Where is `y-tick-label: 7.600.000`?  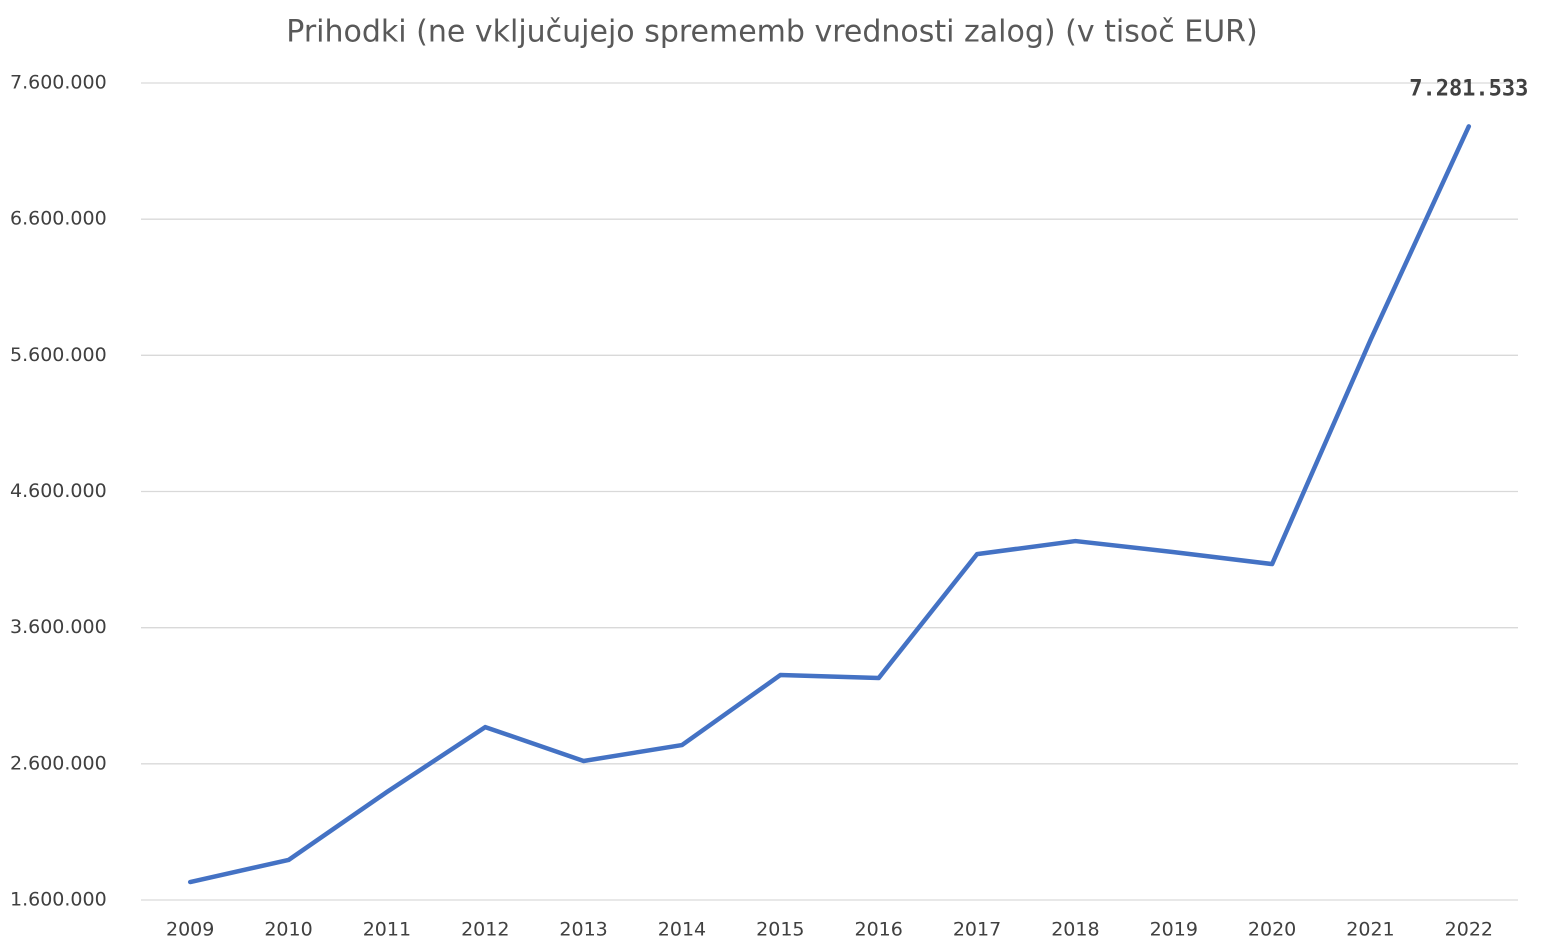
y-tick-label: 7.600.000 is located at coordinates (58, 83).